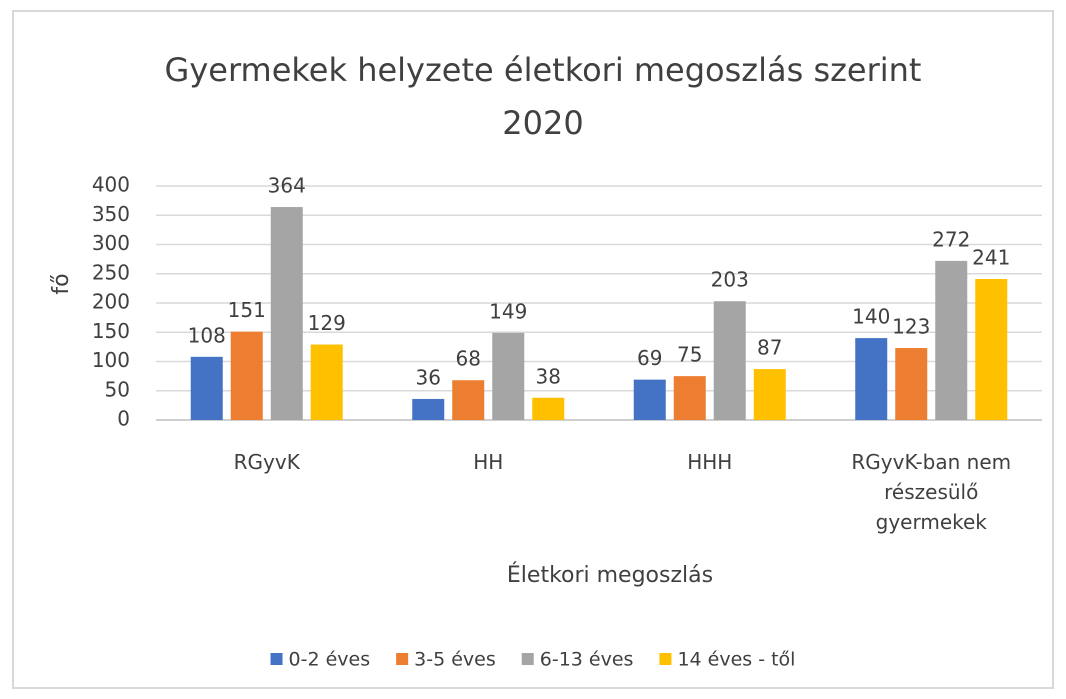  I want to click on legend-label: 6-13 éves, so click(587, 660).